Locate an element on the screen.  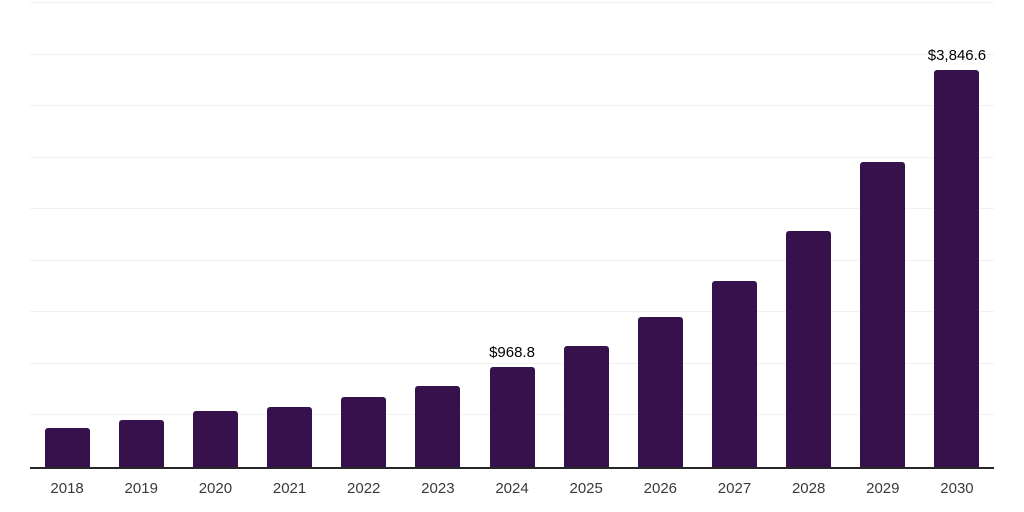
bar-2029 is located at coordinates (883, 314).